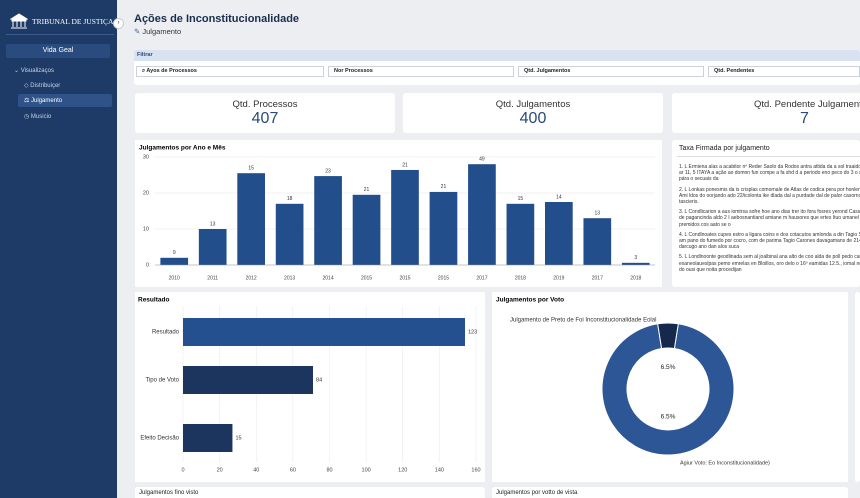  What do you see at coordinates (439, 470) in the screenshot?
I see `x-tick-label: 140` at bounding box center [439, 470].